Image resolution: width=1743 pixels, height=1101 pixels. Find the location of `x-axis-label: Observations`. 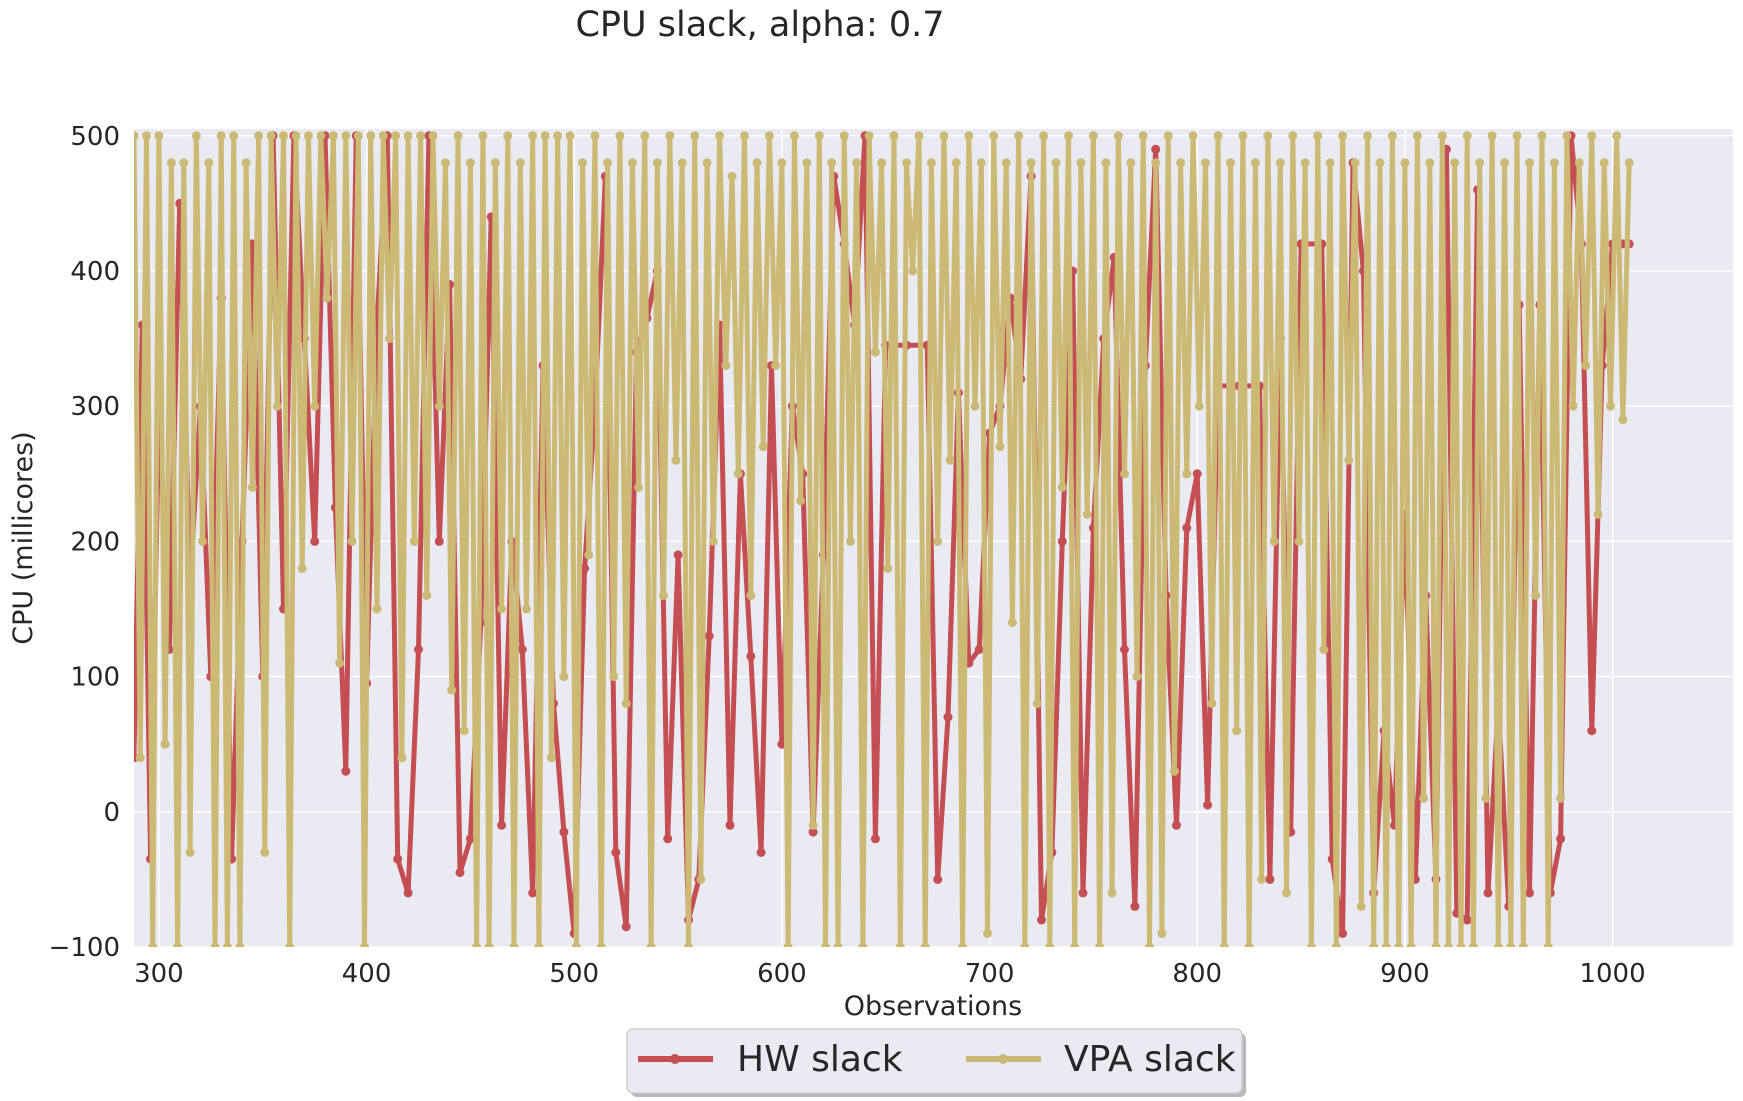

x-axis-label: Observations is located at coordinates (933, 1006).